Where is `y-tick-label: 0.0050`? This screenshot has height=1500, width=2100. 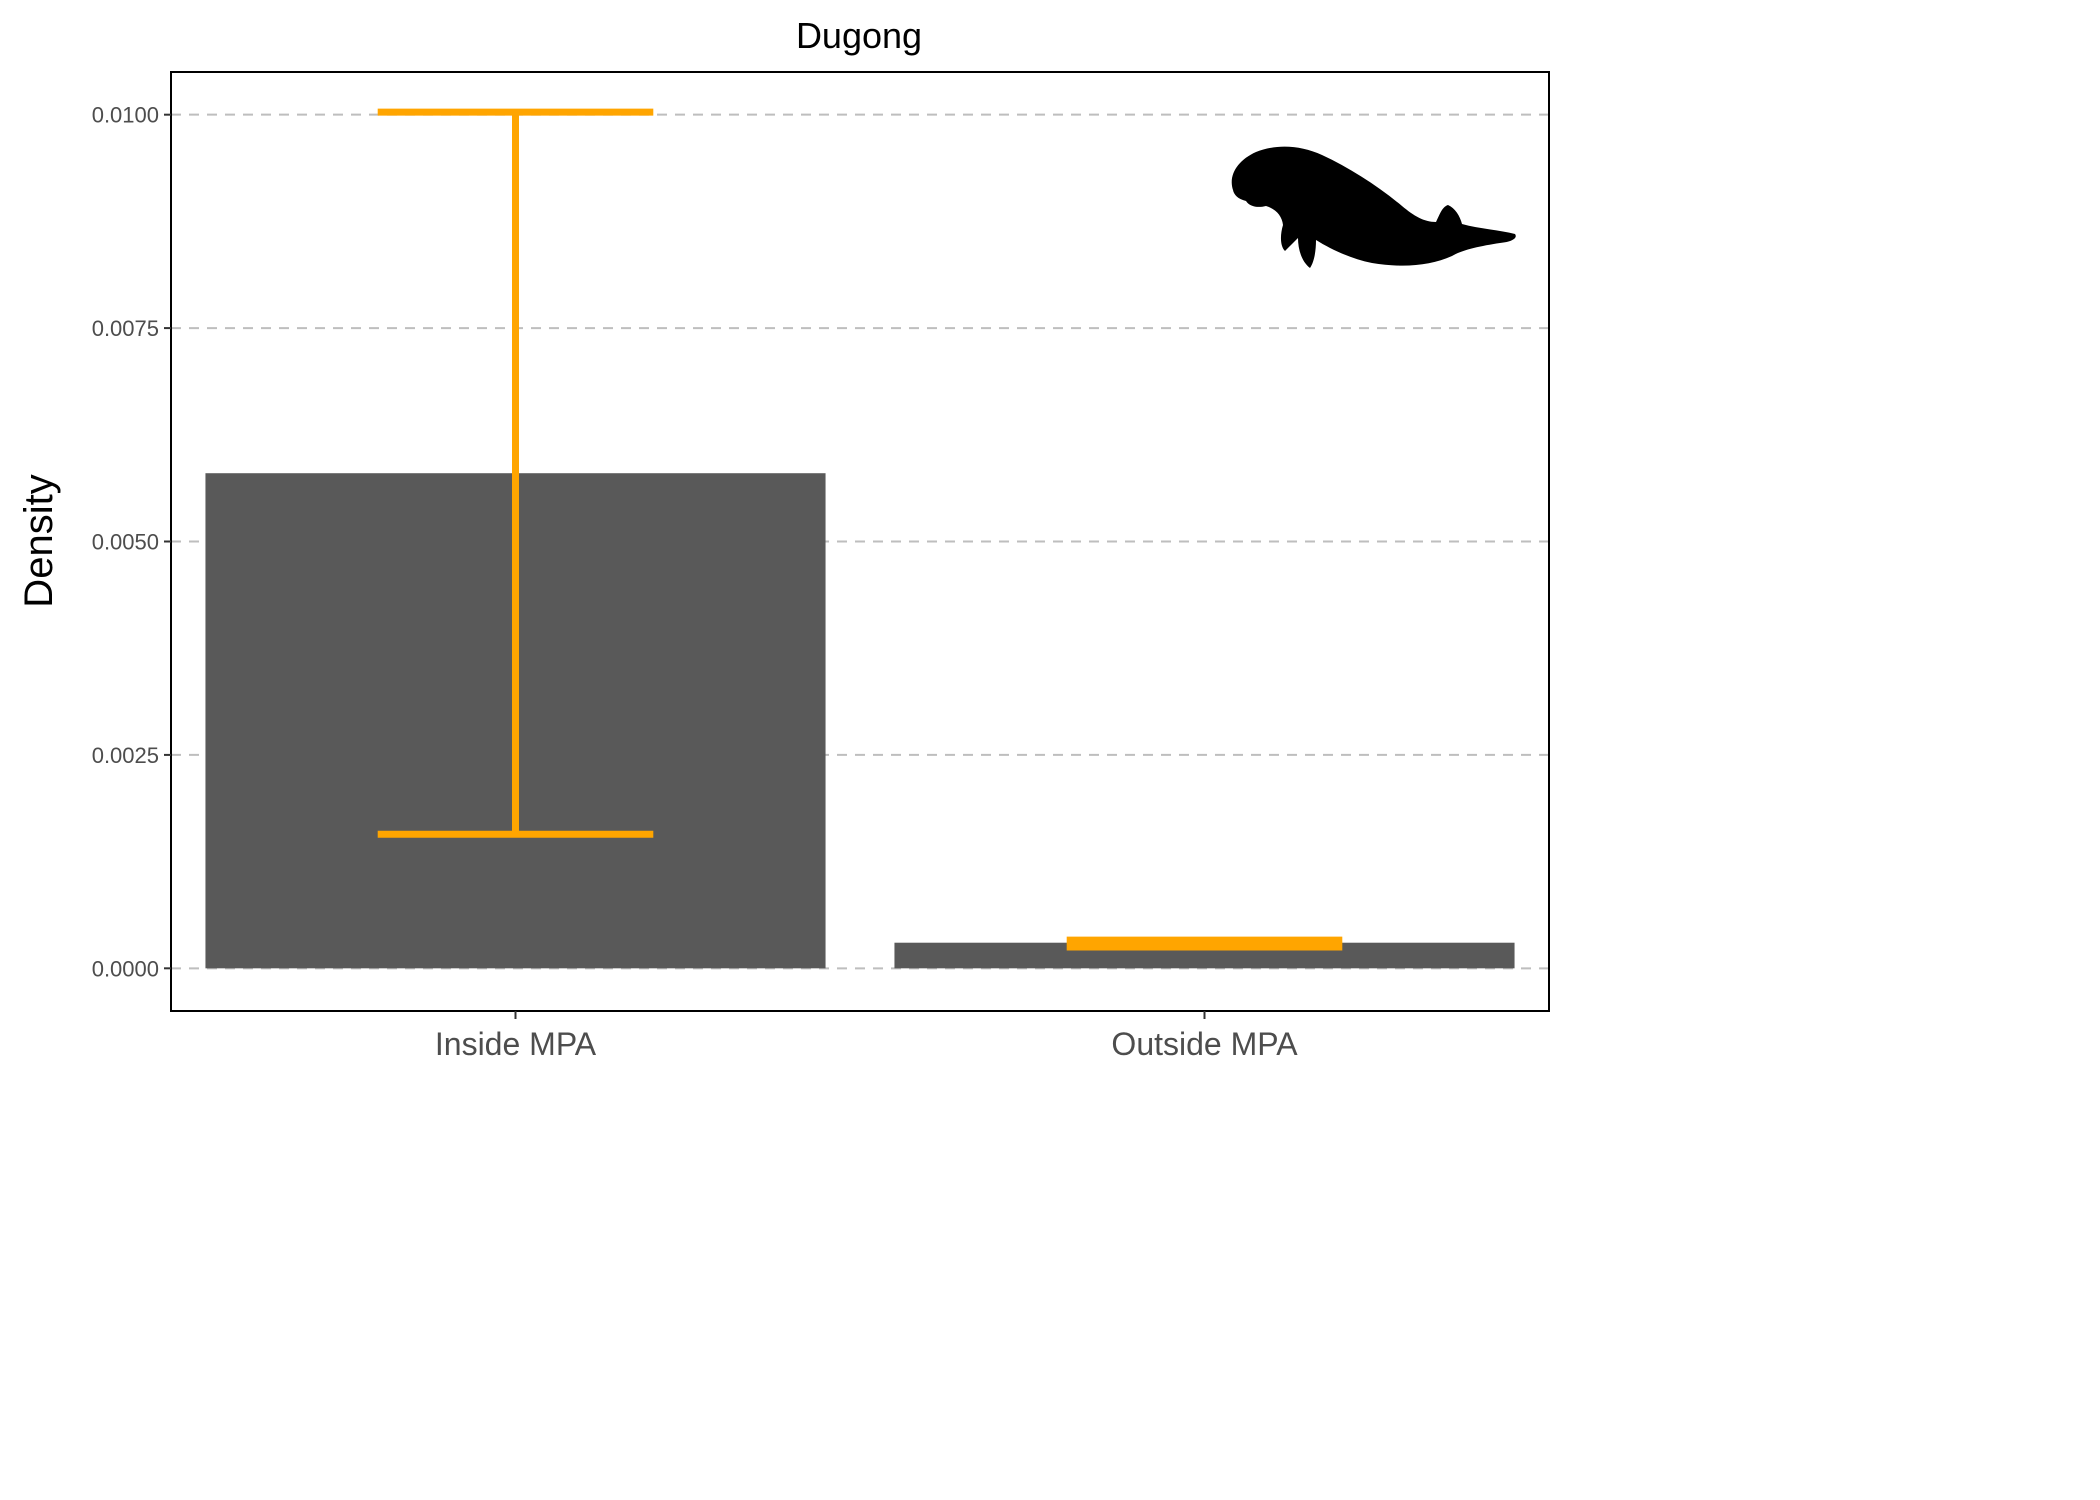 y-tick-label: 0.0050 is located at coordinates (125, 542).